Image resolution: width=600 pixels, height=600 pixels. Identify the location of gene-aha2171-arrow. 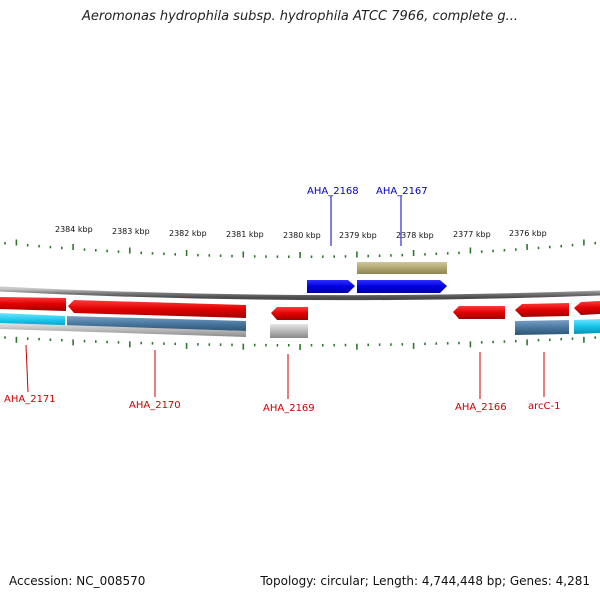
(33, 304).